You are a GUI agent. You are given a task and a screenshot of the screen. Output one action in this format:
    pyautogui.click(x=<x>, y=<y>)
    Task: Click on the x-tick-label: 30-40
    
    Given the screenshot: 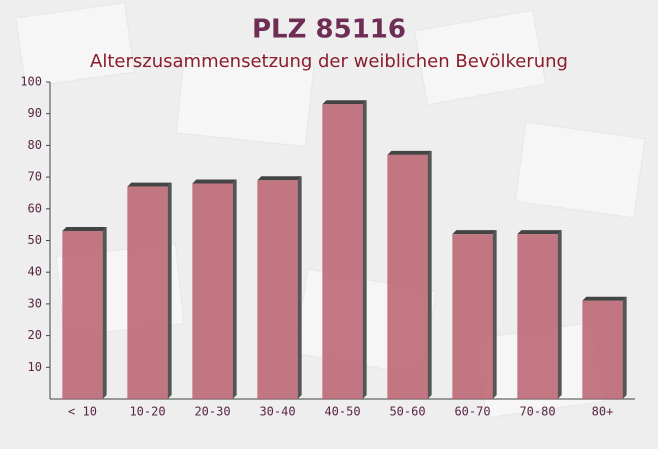 What is the action you would take?
    pyautogui.click(x=277, y=412)
    